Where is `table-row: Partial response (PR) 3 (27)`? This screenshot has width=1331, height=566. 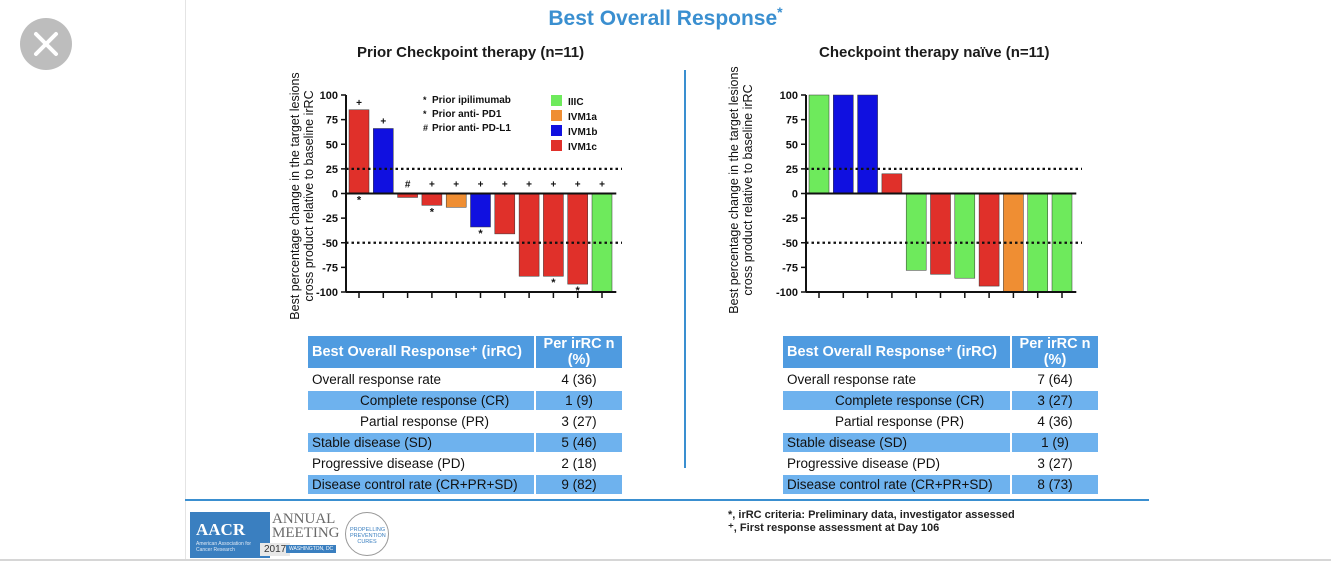 table-row: Partial response (PR) 3 (27) is located at coordinates (465, 421).